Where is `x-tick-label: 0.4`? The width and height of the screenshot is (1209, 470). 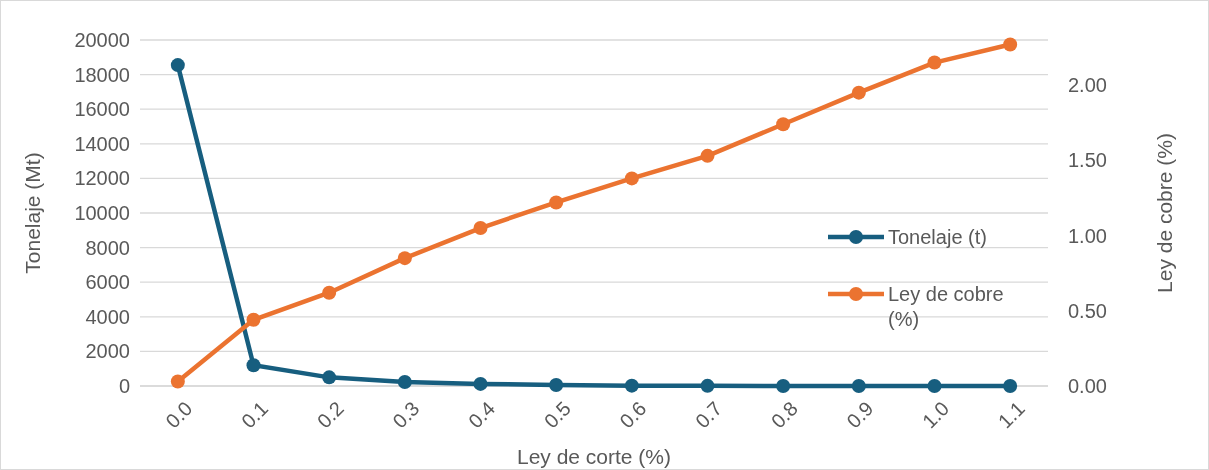 x-tick-label: 0.4 is located at coordinates (482, 415).